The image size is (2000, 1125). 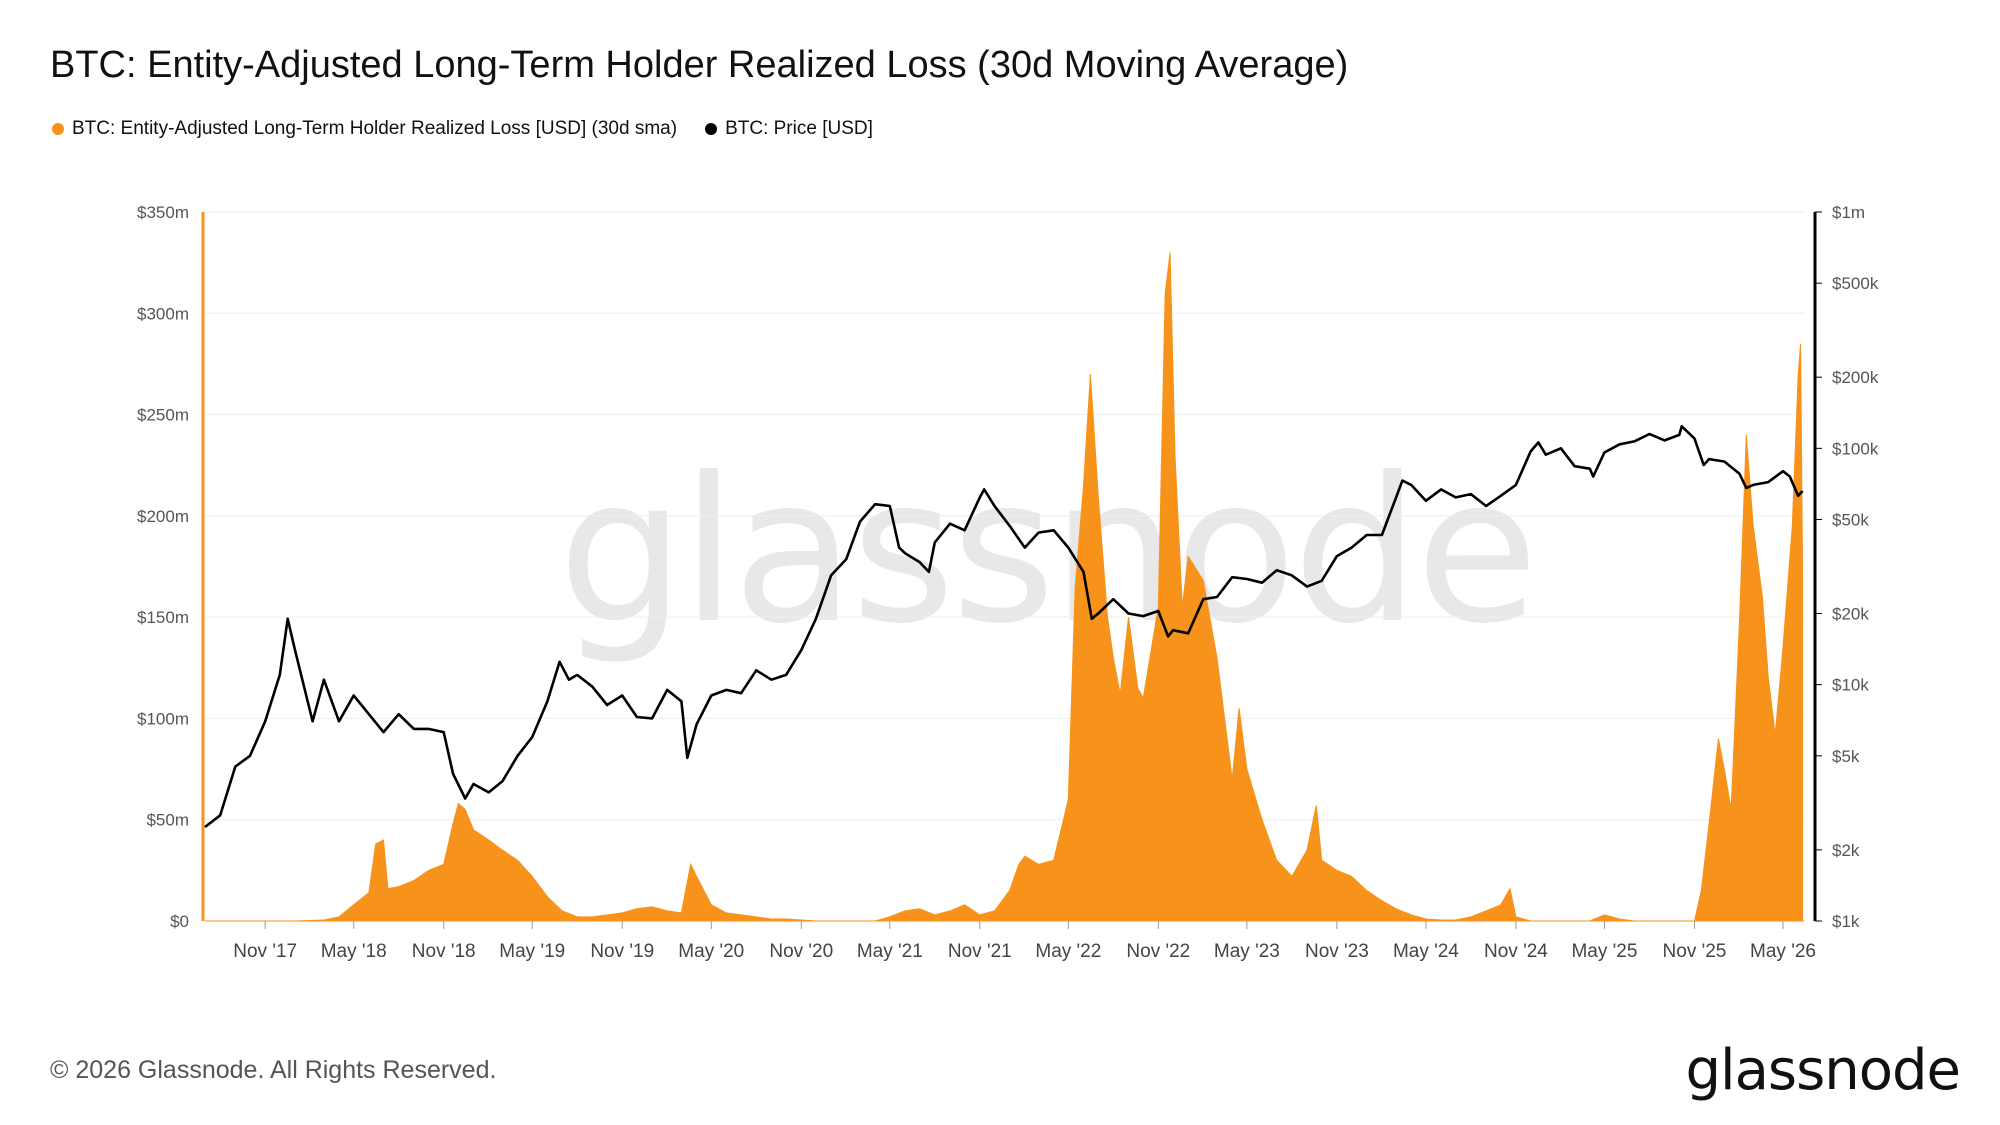 I want to click on x-tick-label: May '21, so click(x=890, y=951).